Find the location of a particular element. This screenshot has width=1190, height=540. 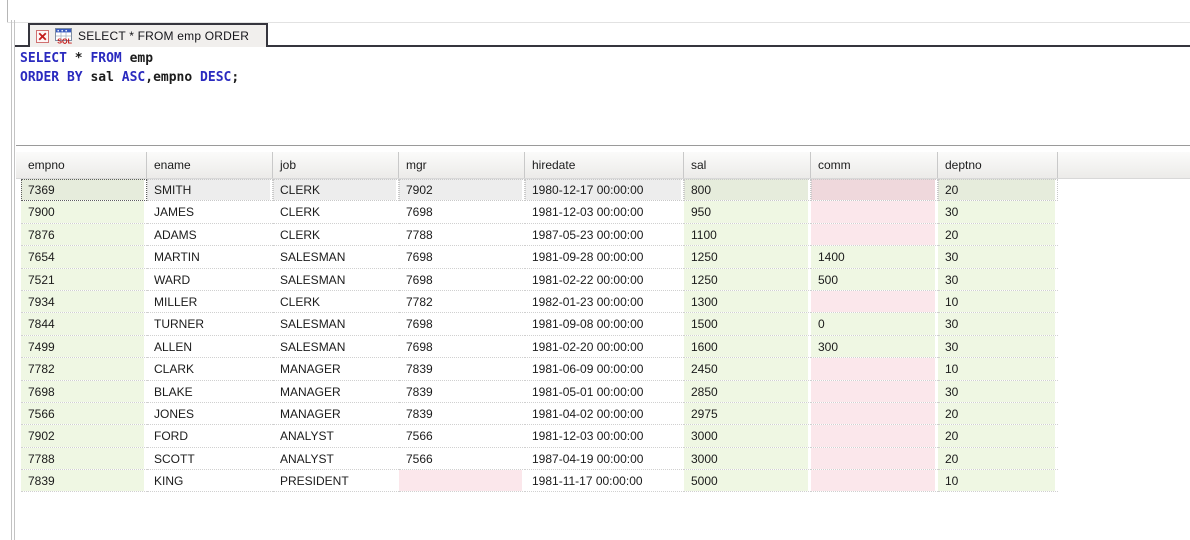

grid-cell-empno: 7782 is located at coordinates (84, 369).